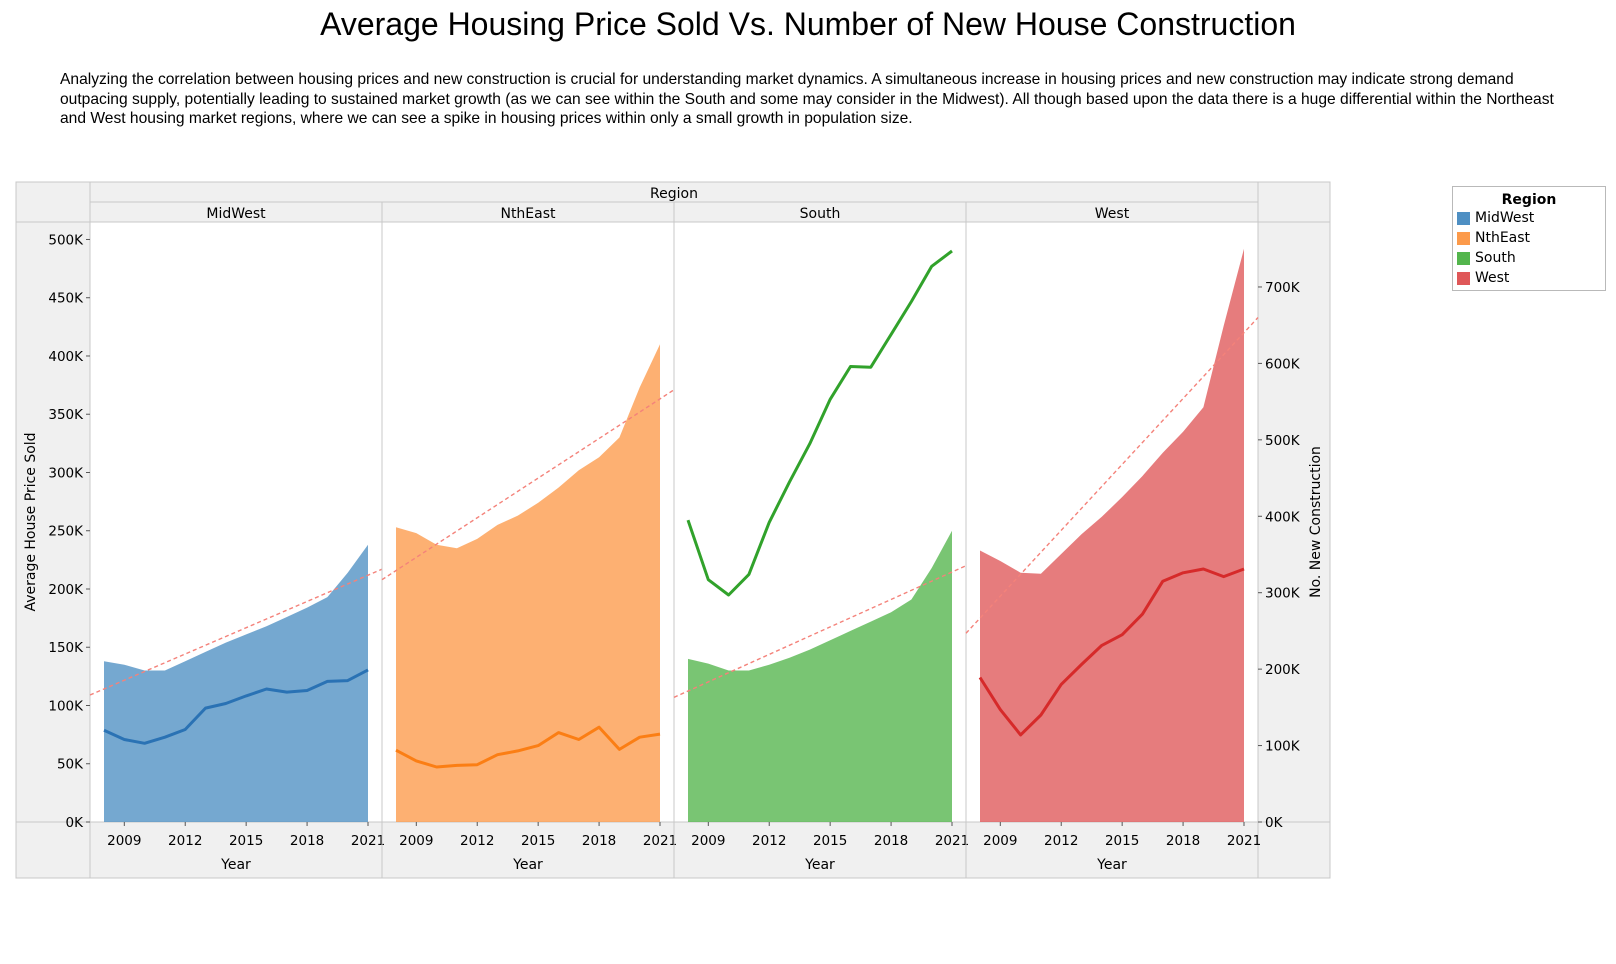 The width and height of the screenshot is (1616, 964). What do you see at coordinates (1316, 522) in the screenshot?
I see `y2-axis-title: No. New Construction` at bounding box center [1316, 522].